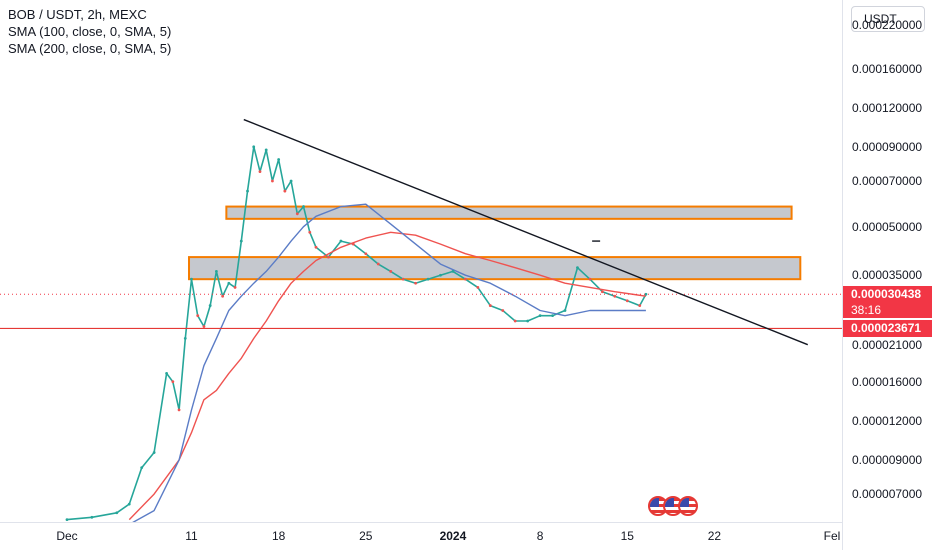 Image resolution: width=932 pixels, height=550 pixels. What do you see at coordinates (887, 226) in the screenshot?
I see `price-tick-label: 0.000050000` at bounding box center [887, 226].